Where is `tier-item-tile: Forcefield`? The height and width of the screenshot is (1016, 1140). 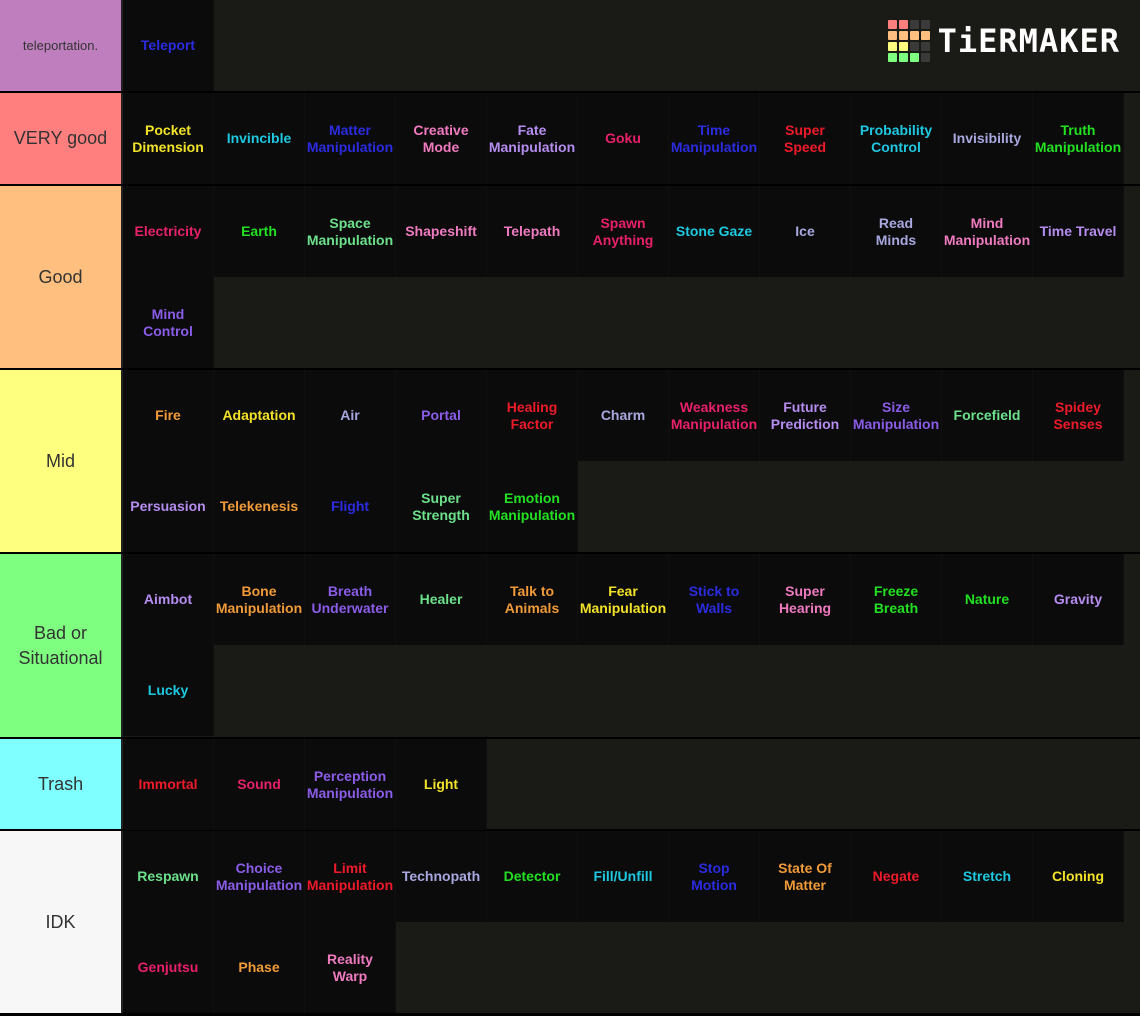 tier-item-tile: Forcefield is located at coordinates (987, 415).